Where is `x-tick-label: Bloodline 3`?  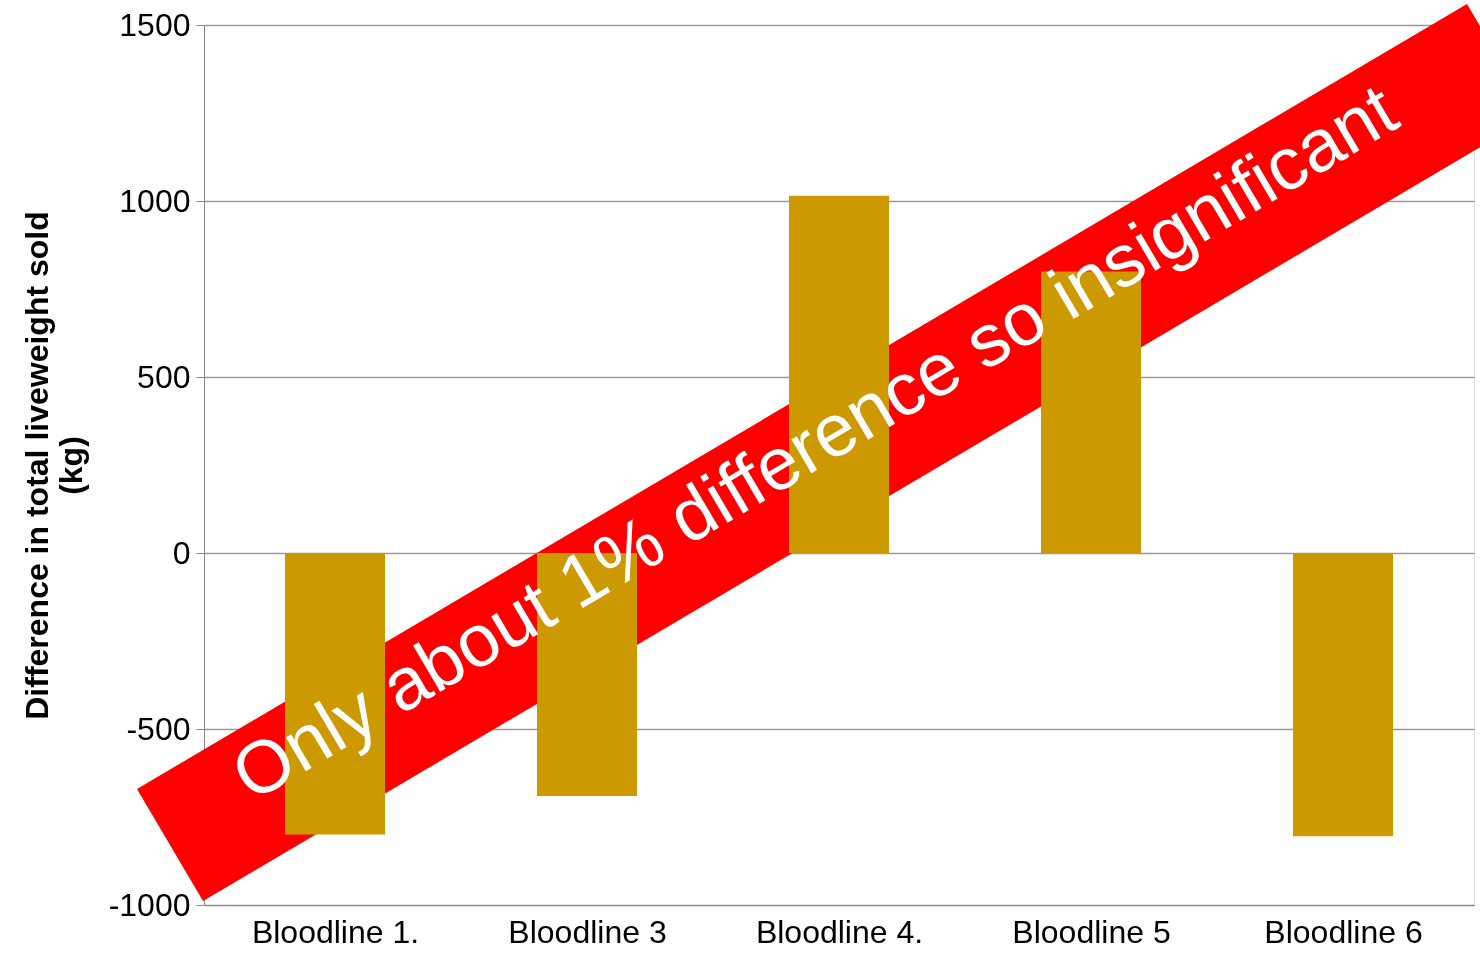
x-tick-label: Bloodline 3 is located at coordinates (587, 931).